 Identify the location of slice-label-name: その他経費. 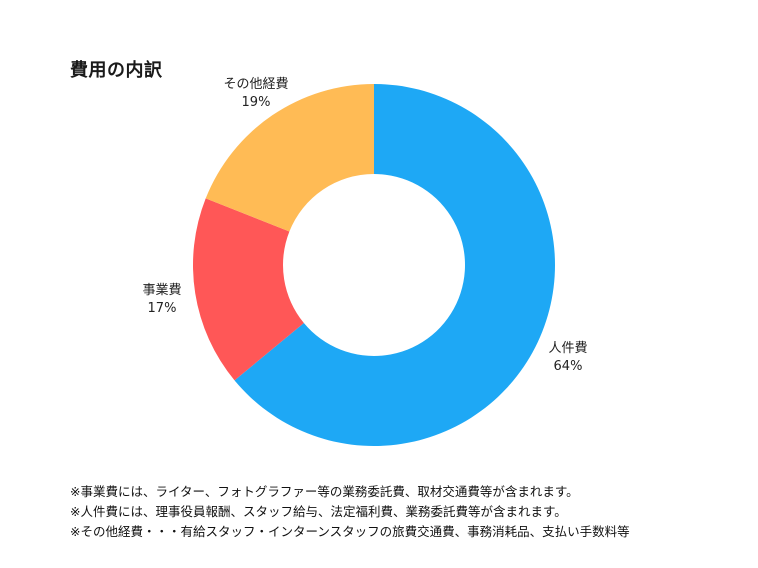
(256, 84).